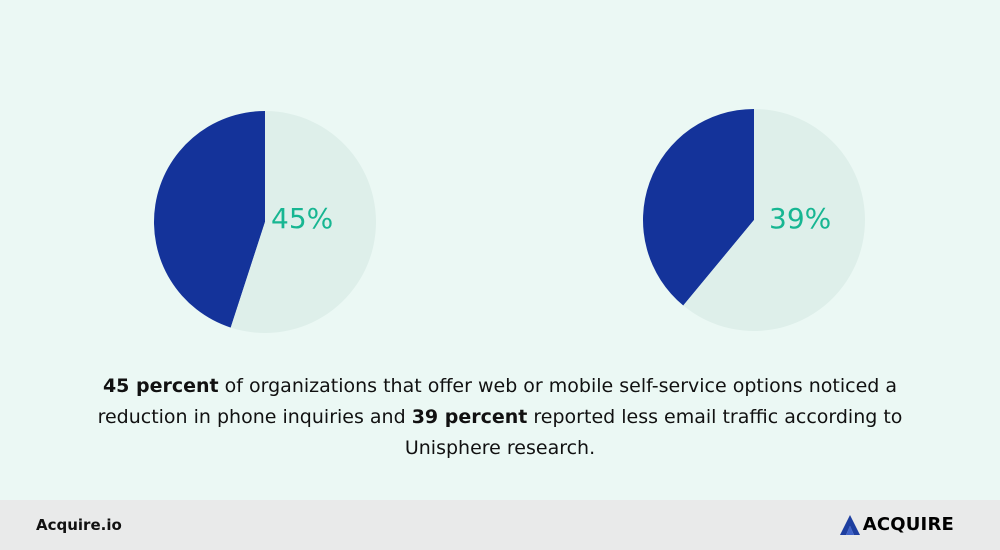 The height and width of the screenshot is (550, 1000). What do you see at coordinates (849, 525) in the screenshot?
I see `acquire-logo-icon` at bounding box center [849, 525].